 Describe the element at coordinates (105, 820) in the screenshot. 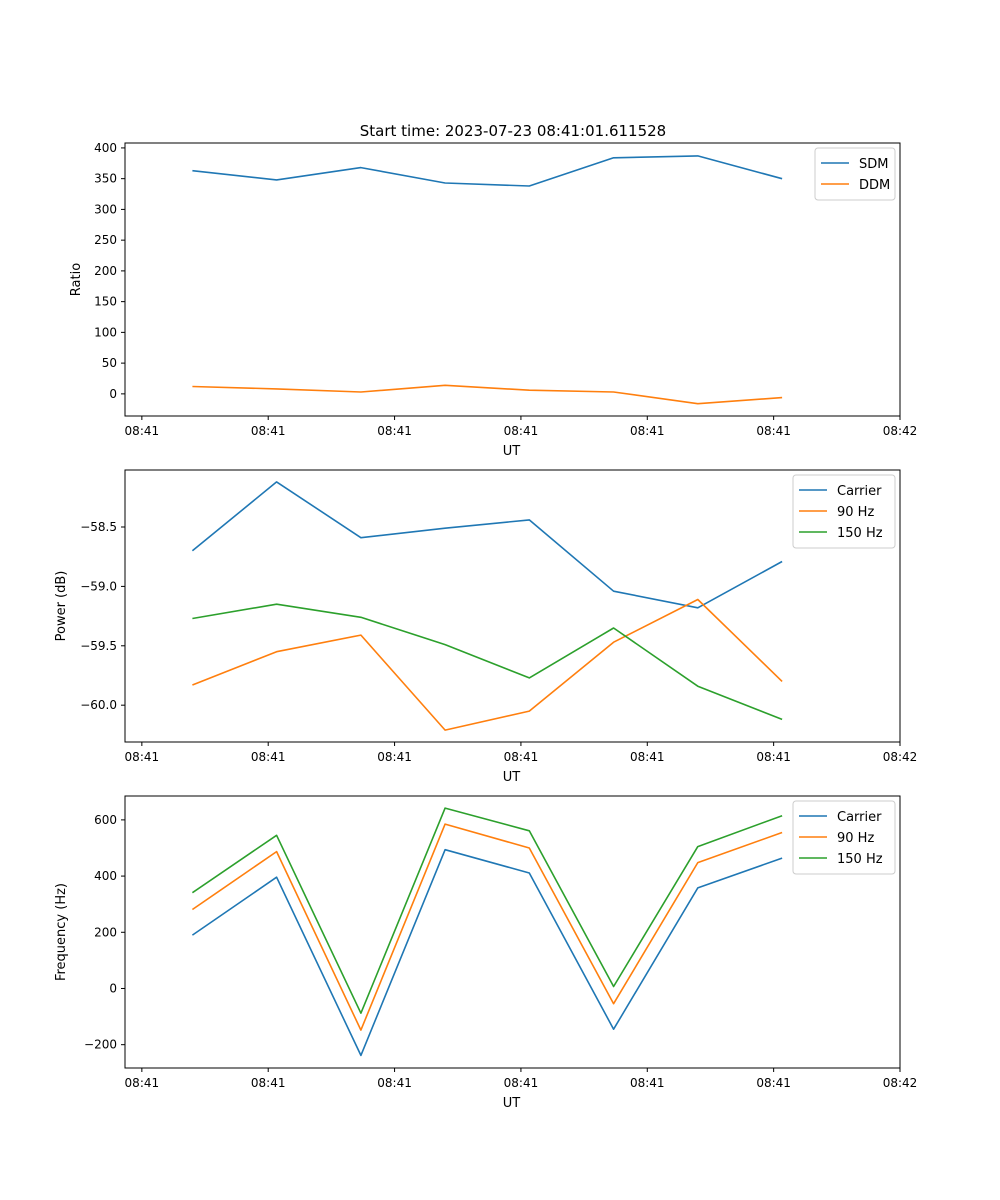

I see `y-tick-label: 600` at that location.